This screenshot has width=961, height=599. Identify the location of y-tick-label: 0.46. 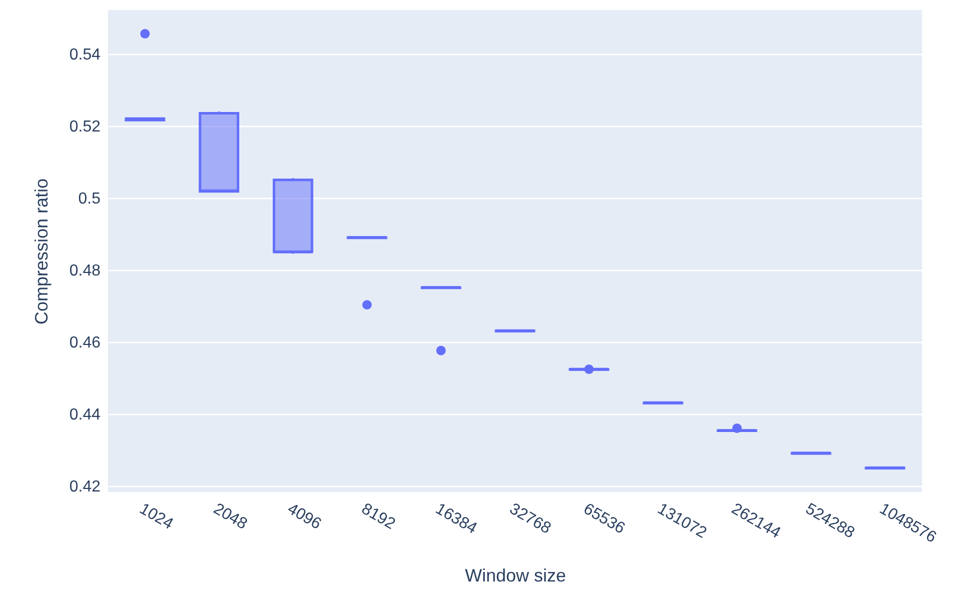
(85, 343).